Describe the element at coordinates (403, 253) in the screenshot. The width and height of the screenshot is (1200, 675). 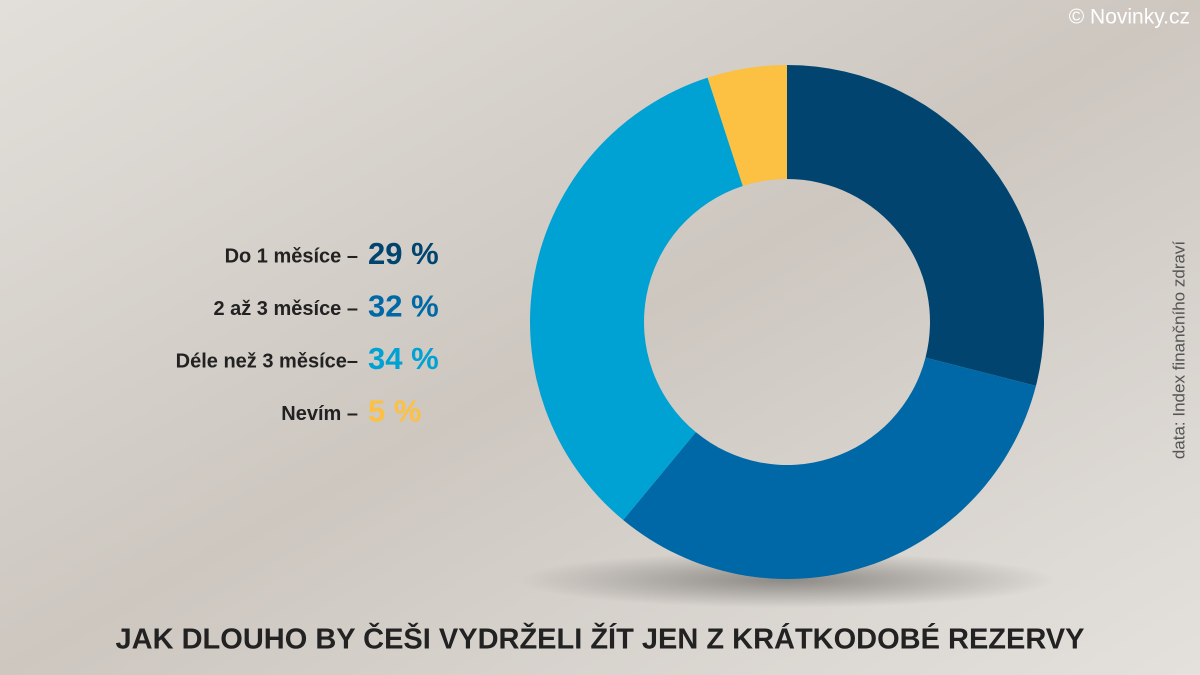
I see `data-label: 29 %` at that location.